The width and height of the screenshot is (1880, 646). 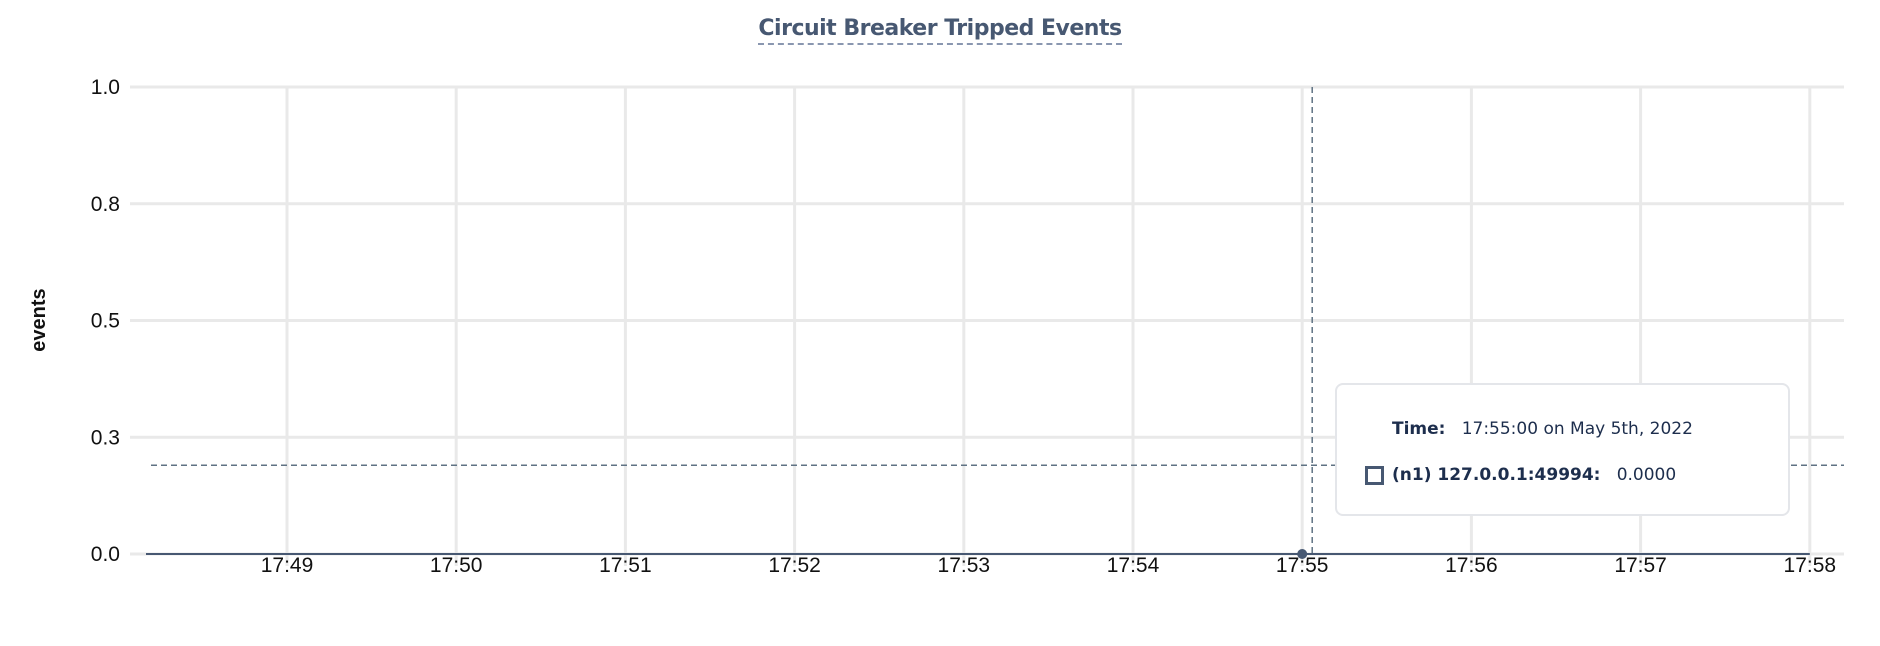 What do you see at coordinates (1471, 565) in the screenshot?
I see `x-tick-label: 17:56` at bounding box center [1471, 565].